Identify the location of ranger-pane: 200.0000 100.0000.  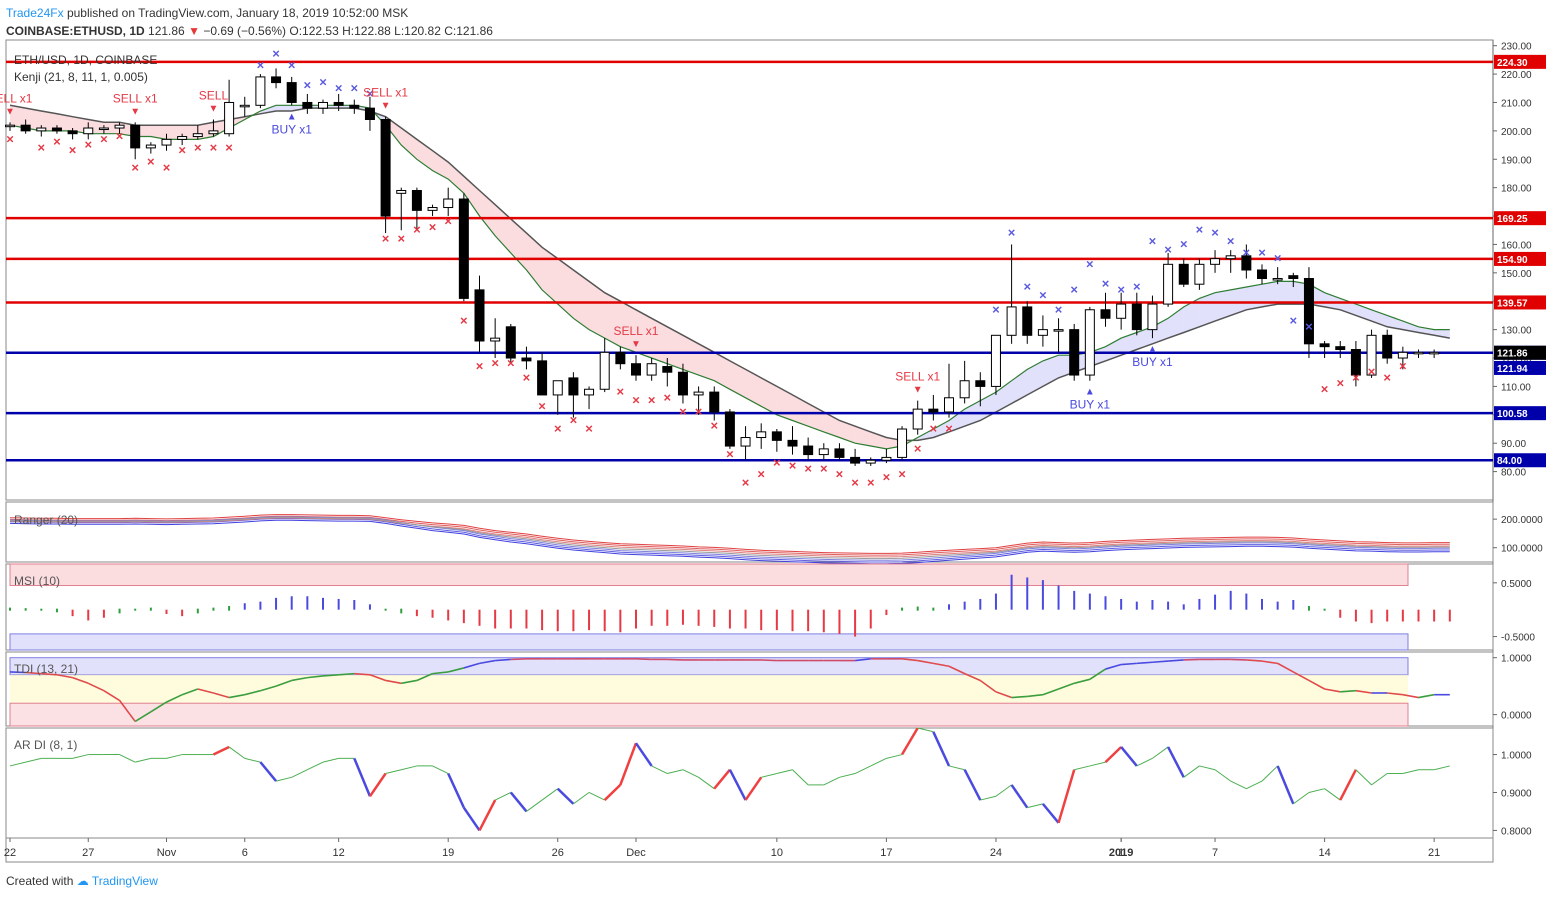
(774, 533).